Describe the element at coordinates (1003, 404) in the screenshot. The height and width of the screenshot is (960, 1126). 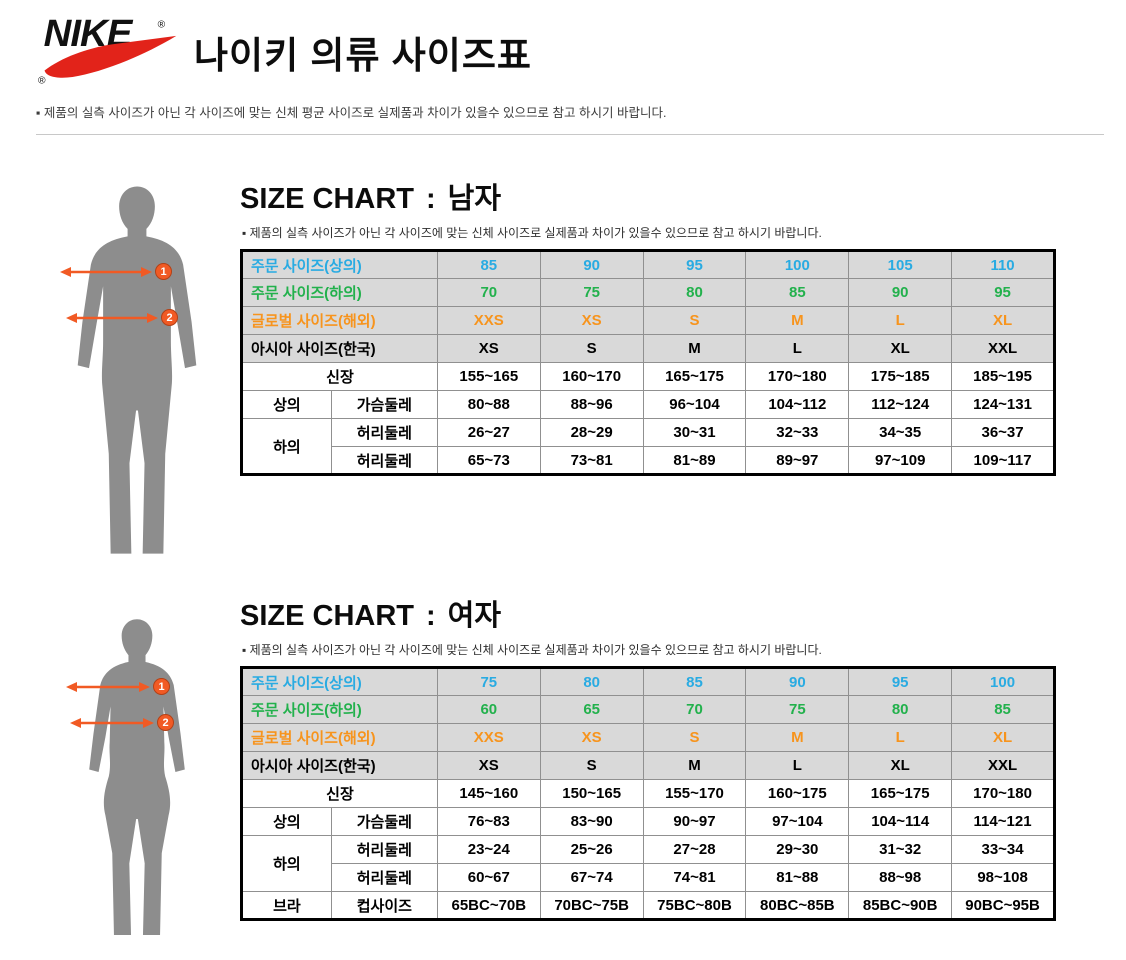
I see `size-value: 124~131` at that location.